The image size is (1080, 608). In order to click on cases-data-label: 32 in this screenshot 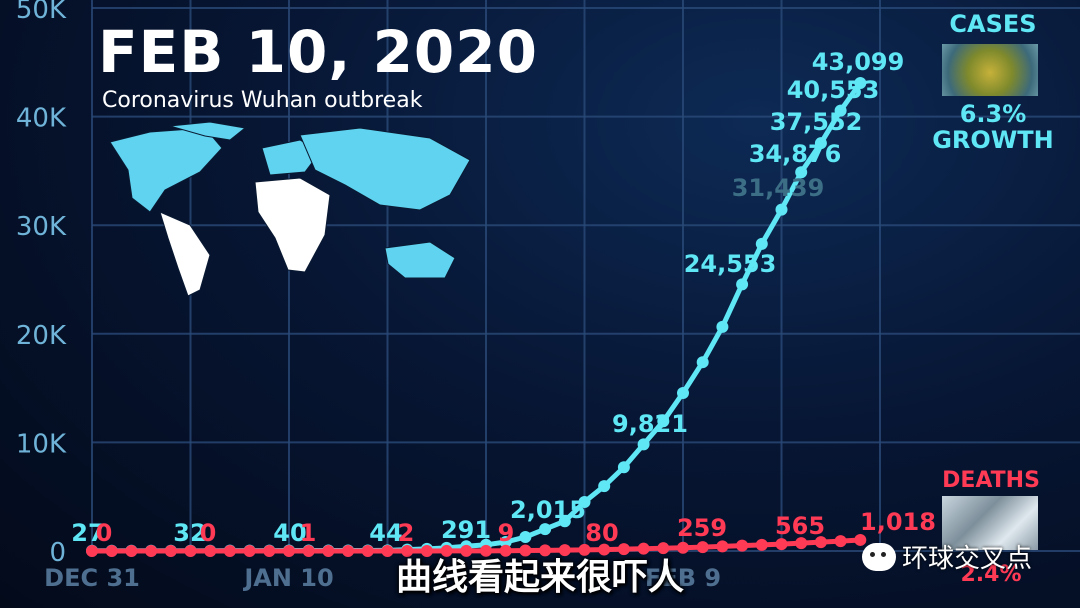, I will do `click(189, 533)`.